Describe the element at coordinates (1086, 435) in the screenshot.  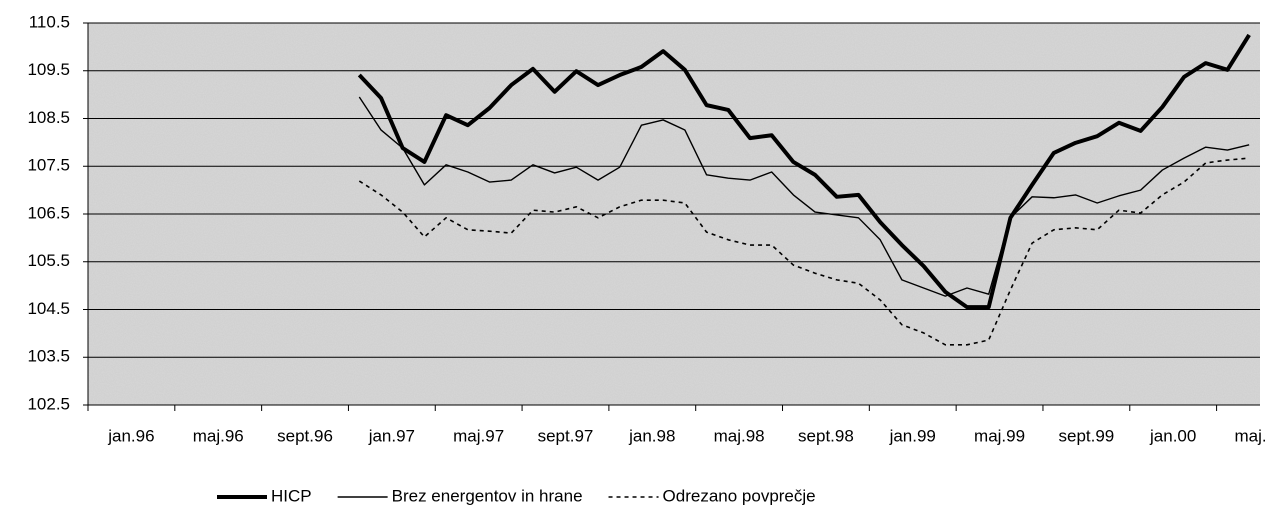
I see `x-tick-label: sept.99` at that location.